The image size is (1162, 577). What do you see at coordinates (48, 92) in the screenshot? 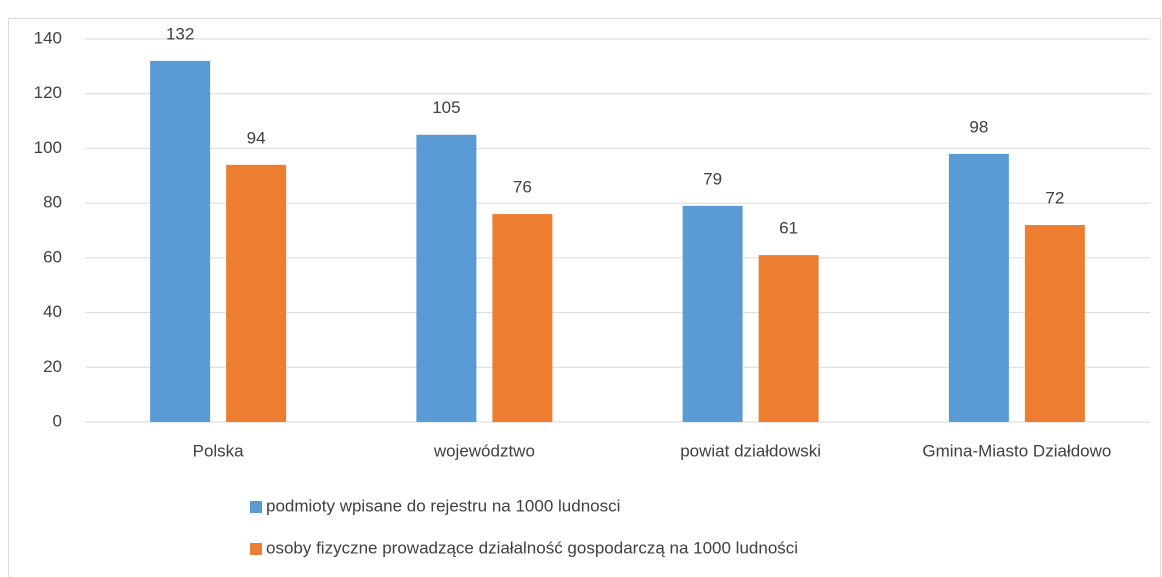
I see `y-tick-label: 120` at bounding box center [48, 92].